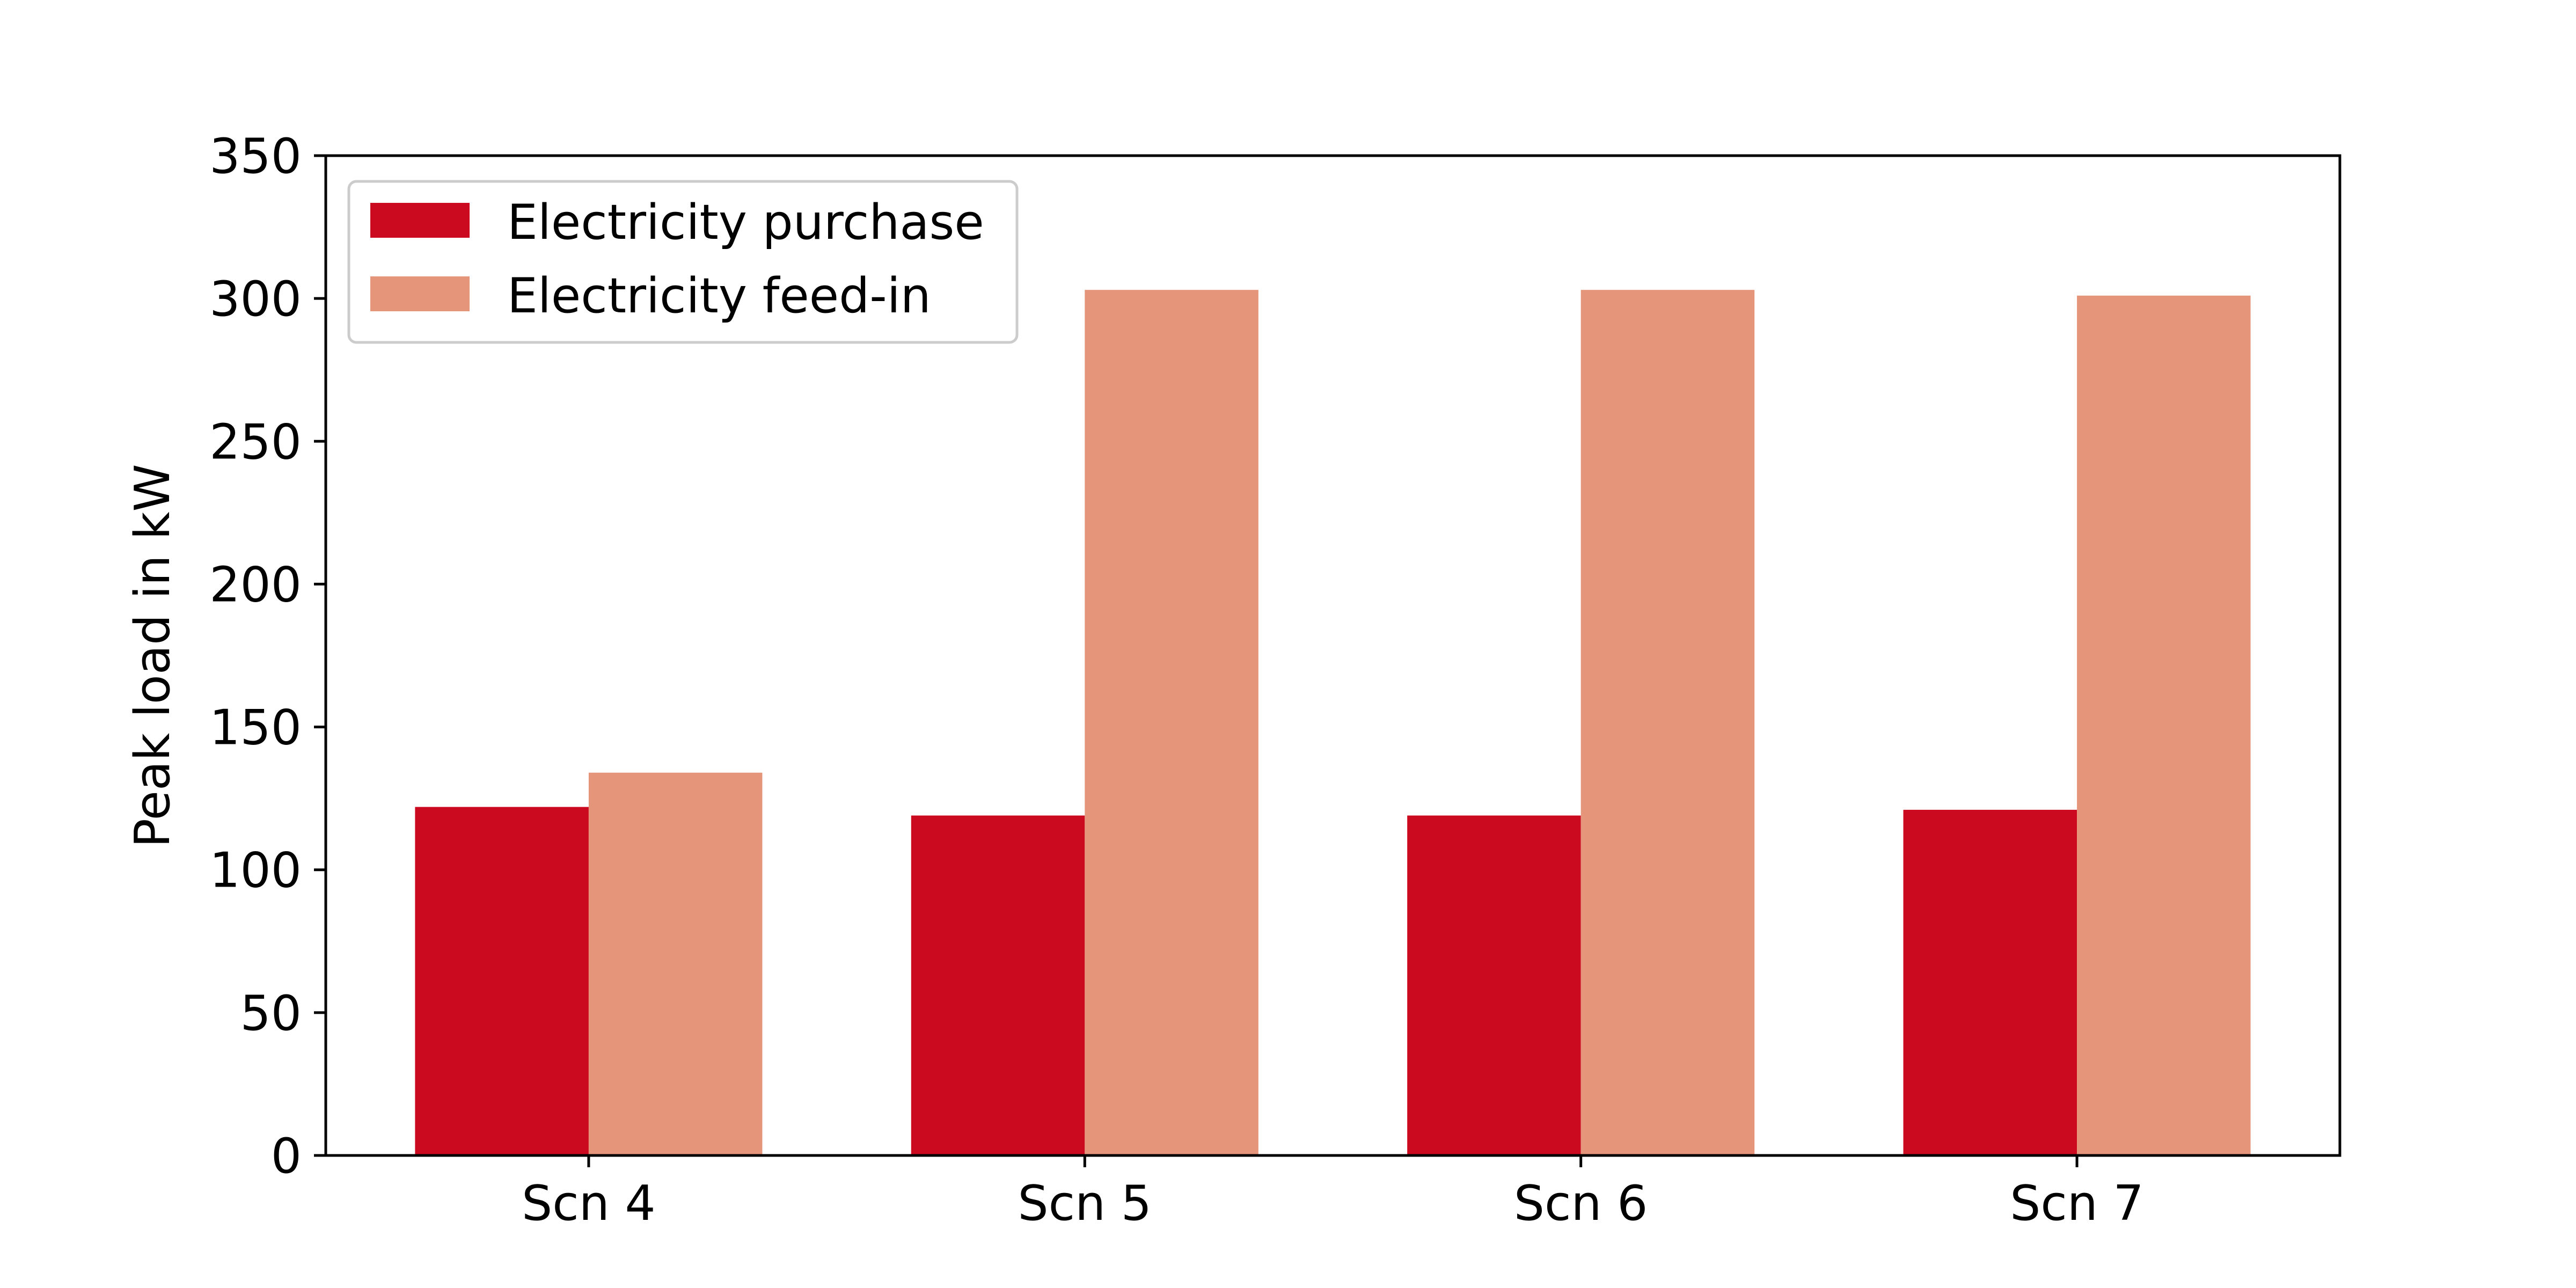  What do you see at coordinates (589, 1203) in the screenshot?
I see `x-tick-label-scn-4: Scn 4` at bounding box center [589, 1203].